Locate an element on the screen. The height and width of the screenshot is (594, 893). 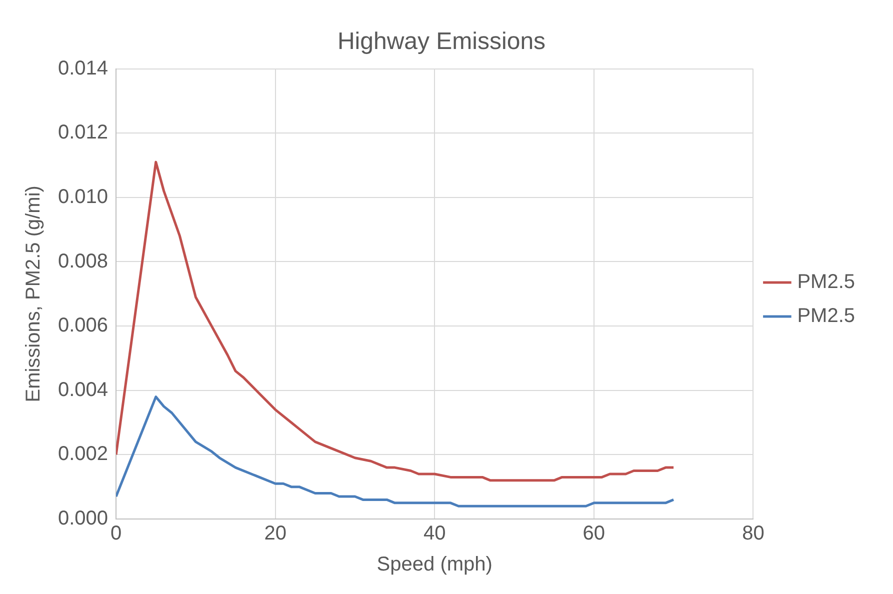
y-tick-label: 0.000 is located at coordinates (83, 519).